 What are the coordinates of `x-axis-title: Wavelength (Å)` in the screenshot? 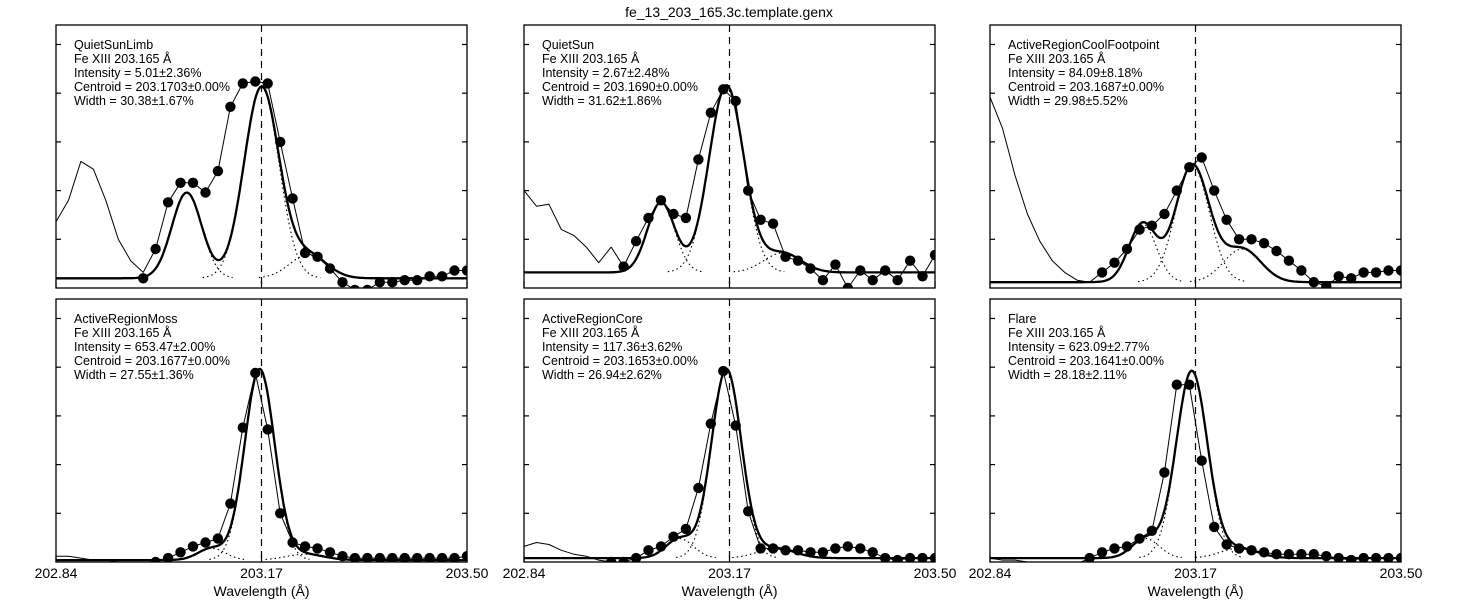 It's located at (730, 591).